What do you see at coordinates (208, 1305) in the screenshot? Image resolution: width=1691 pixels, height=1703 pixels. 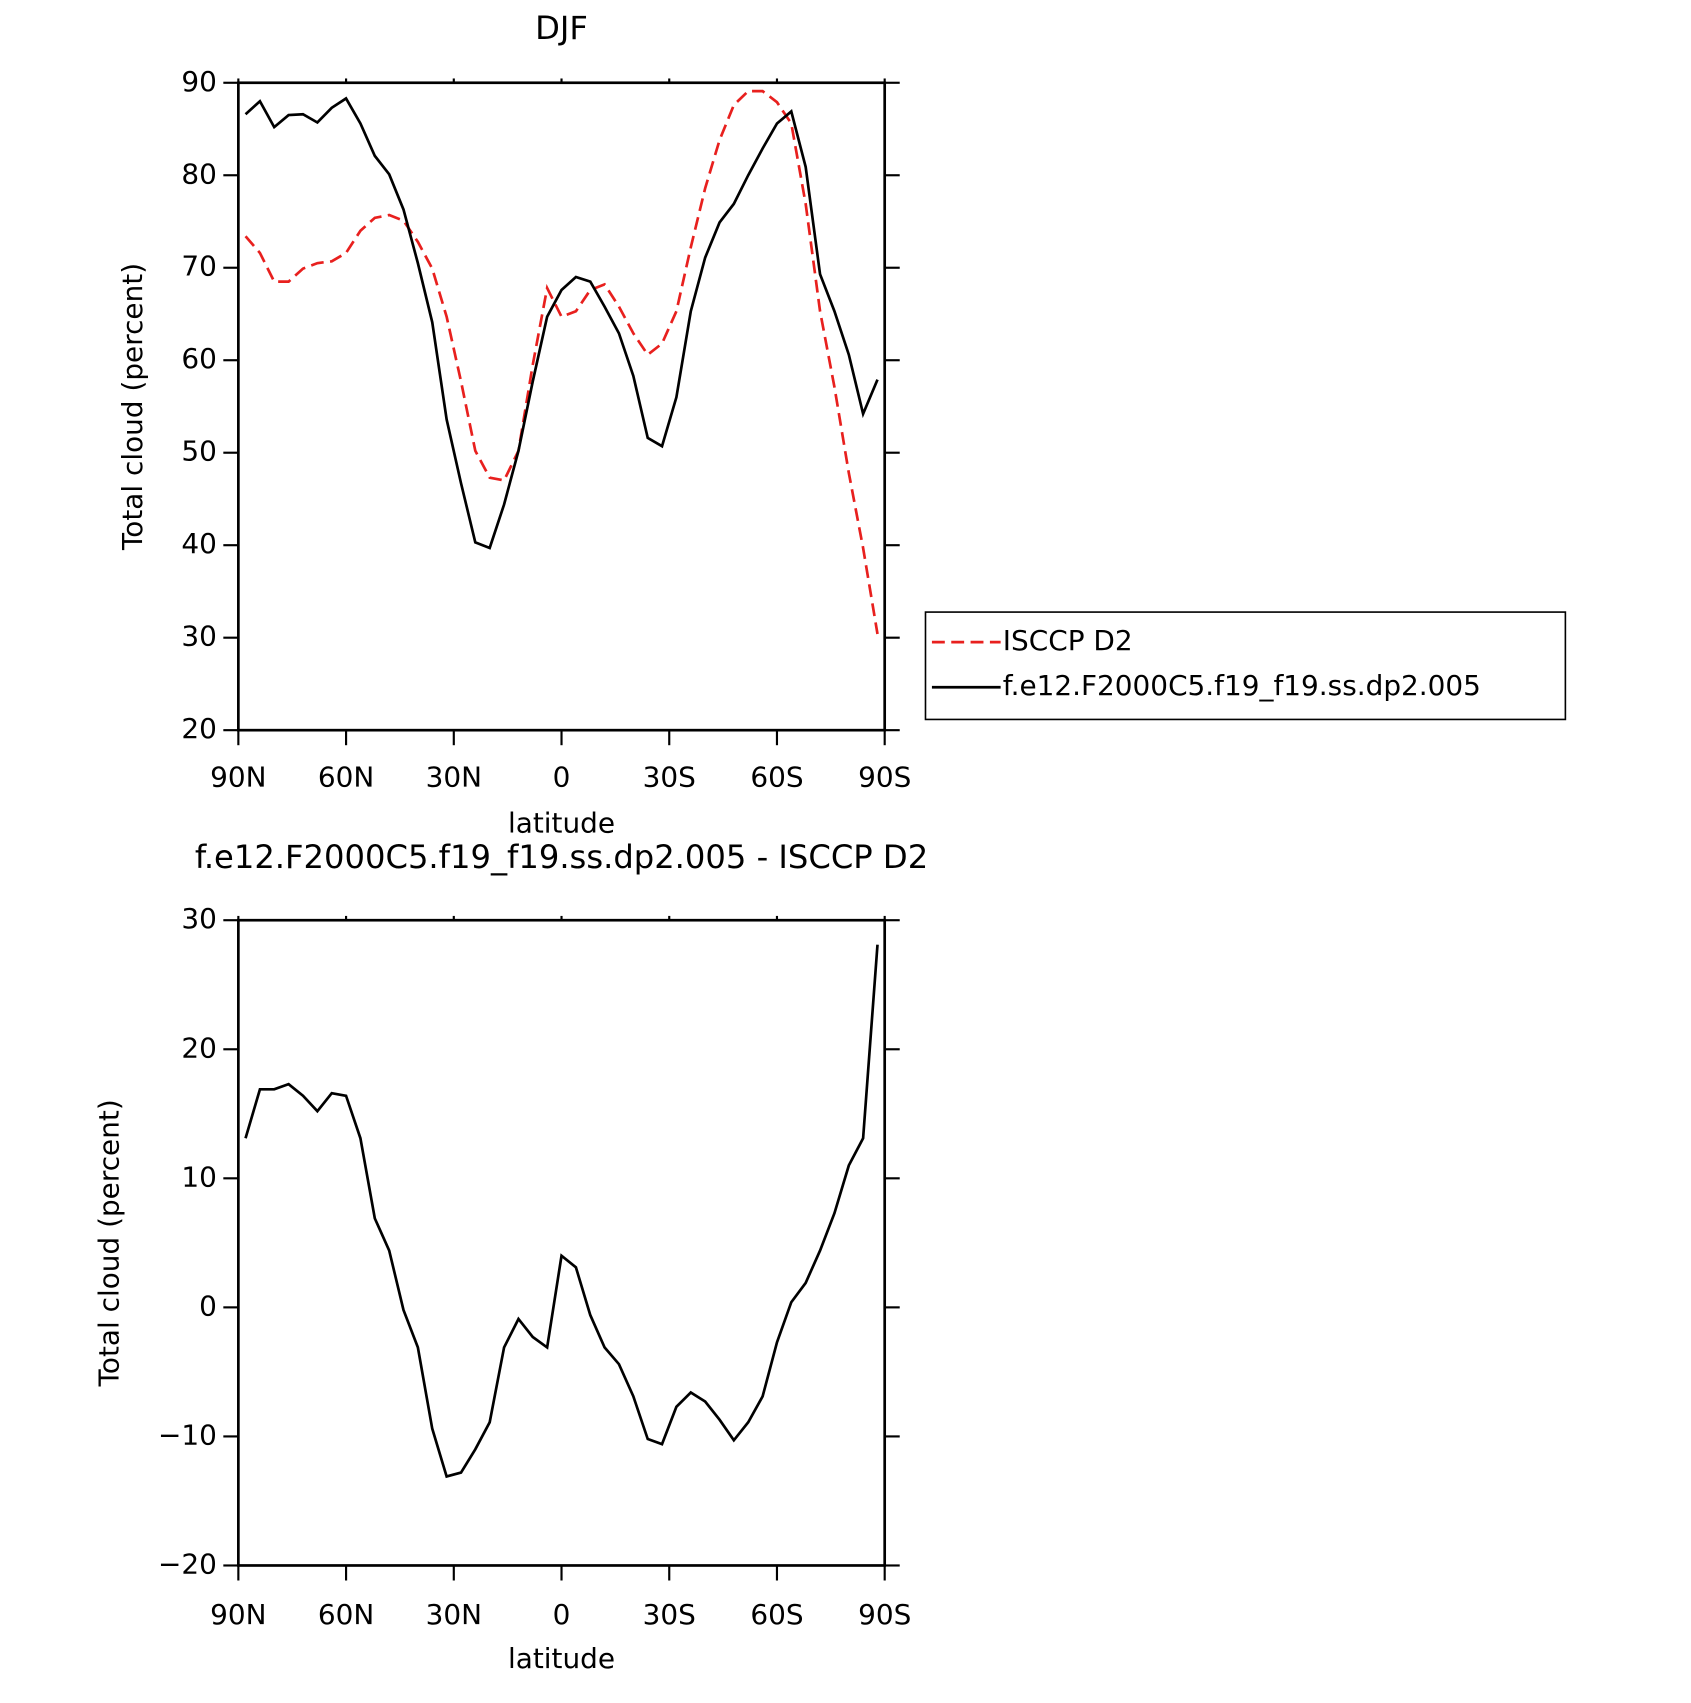 I see `y-tick-label: 0` at bounding box center [208, 1305].